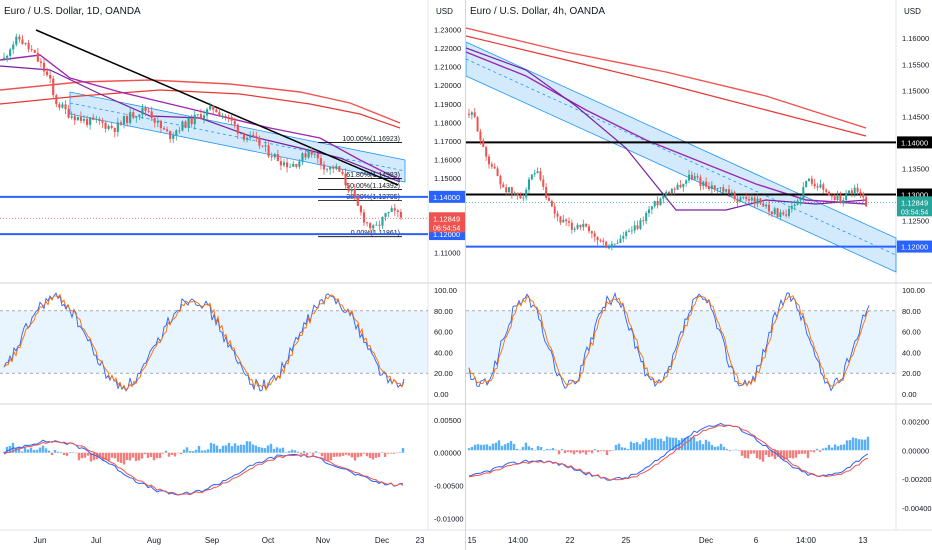 The width and height of the screenshot is (932, 550). Describe the element at coordinates (917, 479) in the screenshot. I see `macd-tick-label: -0.00200` at that location.